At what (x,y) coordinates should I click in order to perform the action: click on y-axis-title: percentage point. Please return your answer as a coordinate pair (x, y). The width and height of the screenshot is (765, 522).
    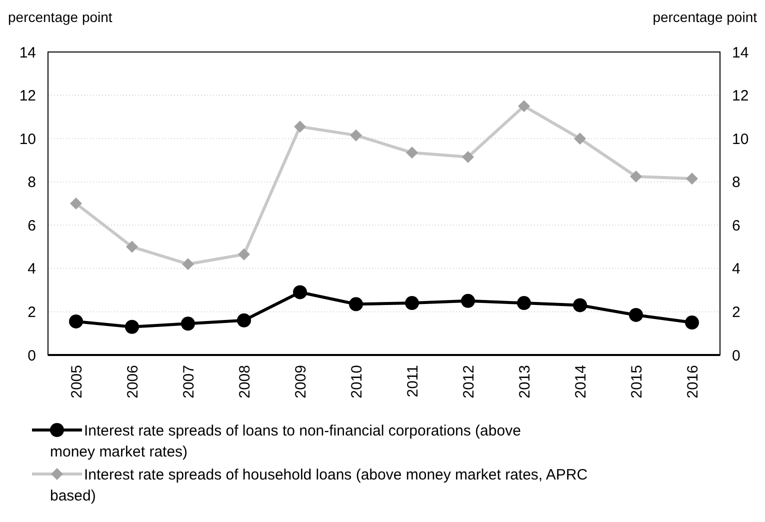
    Looking at the image, I should click on (60, 17).